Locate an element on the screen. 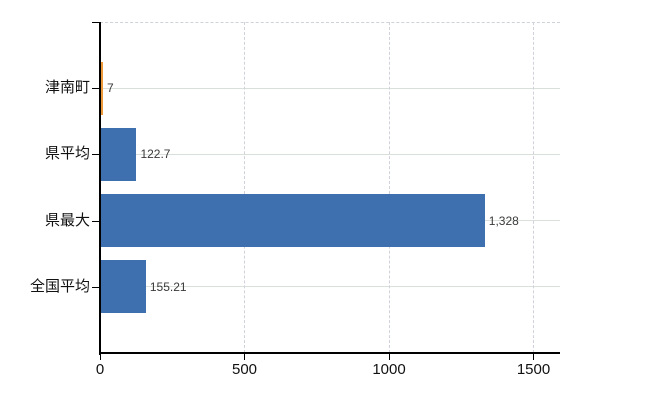 This screenshot has width=650, height=400. x-tick-label-3: 1500 is located at coordinates (533, 369).